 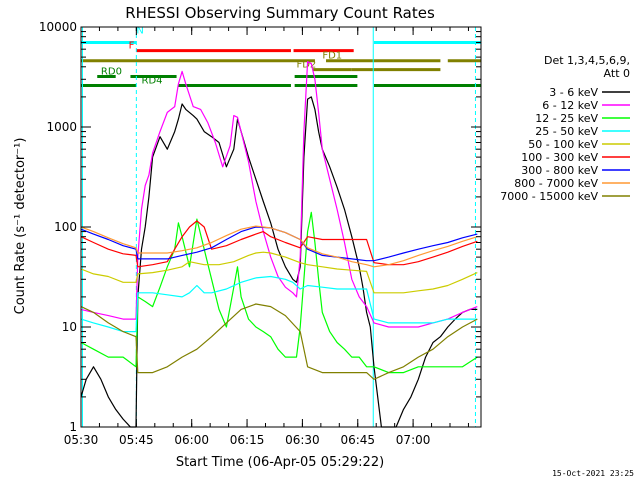 I want to click on y-axis-label: Count Rate (s⁻¹ detector⁻¹), so click(x=20, y=226).